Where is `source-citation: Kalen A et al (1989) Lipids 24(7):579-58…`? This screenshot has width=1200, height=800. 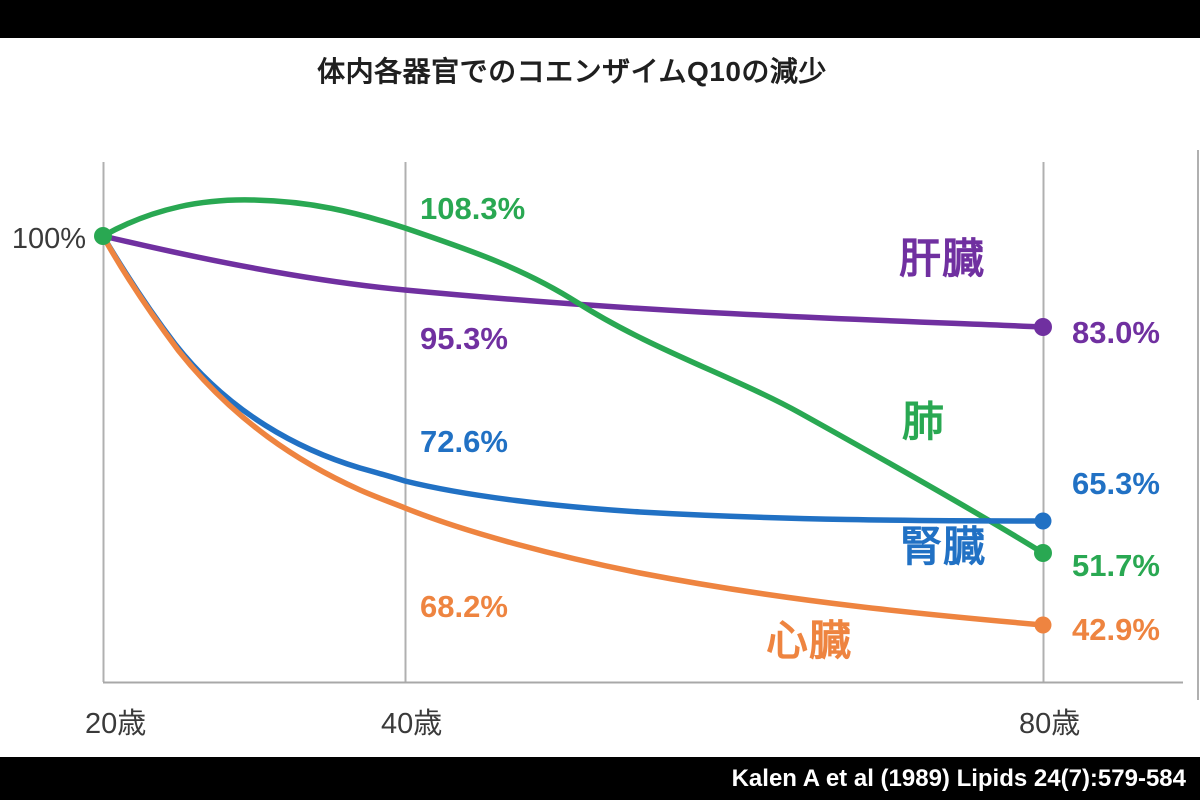 source-citation: Kalen A et al (1989) Lipids 24(7):579-58… is located at coordinates (958, 778).